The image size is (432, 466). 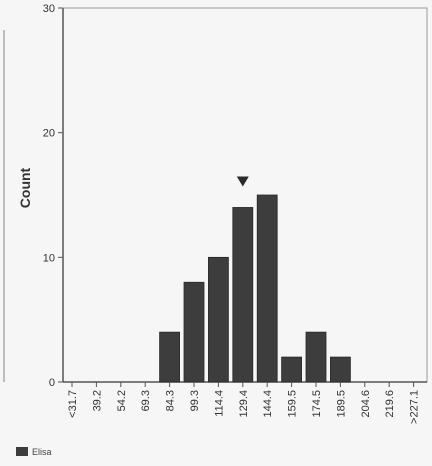 I want to click on mean-marker-triangle, so click(x=242, y=181).